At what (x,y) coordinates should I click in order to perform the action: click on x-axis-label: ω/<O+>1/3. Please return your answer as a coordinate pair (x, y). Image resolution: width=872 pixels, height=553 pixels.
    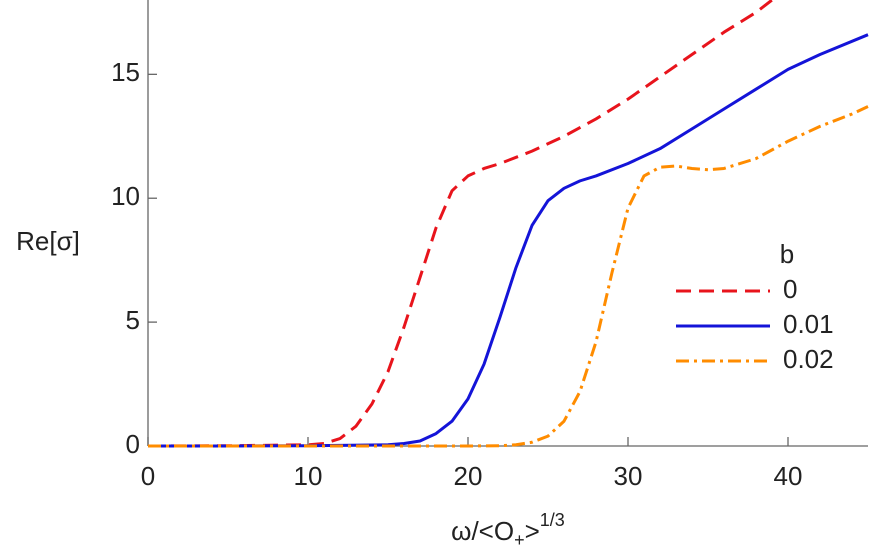
    Looking at the image, I should click on (508, 530).